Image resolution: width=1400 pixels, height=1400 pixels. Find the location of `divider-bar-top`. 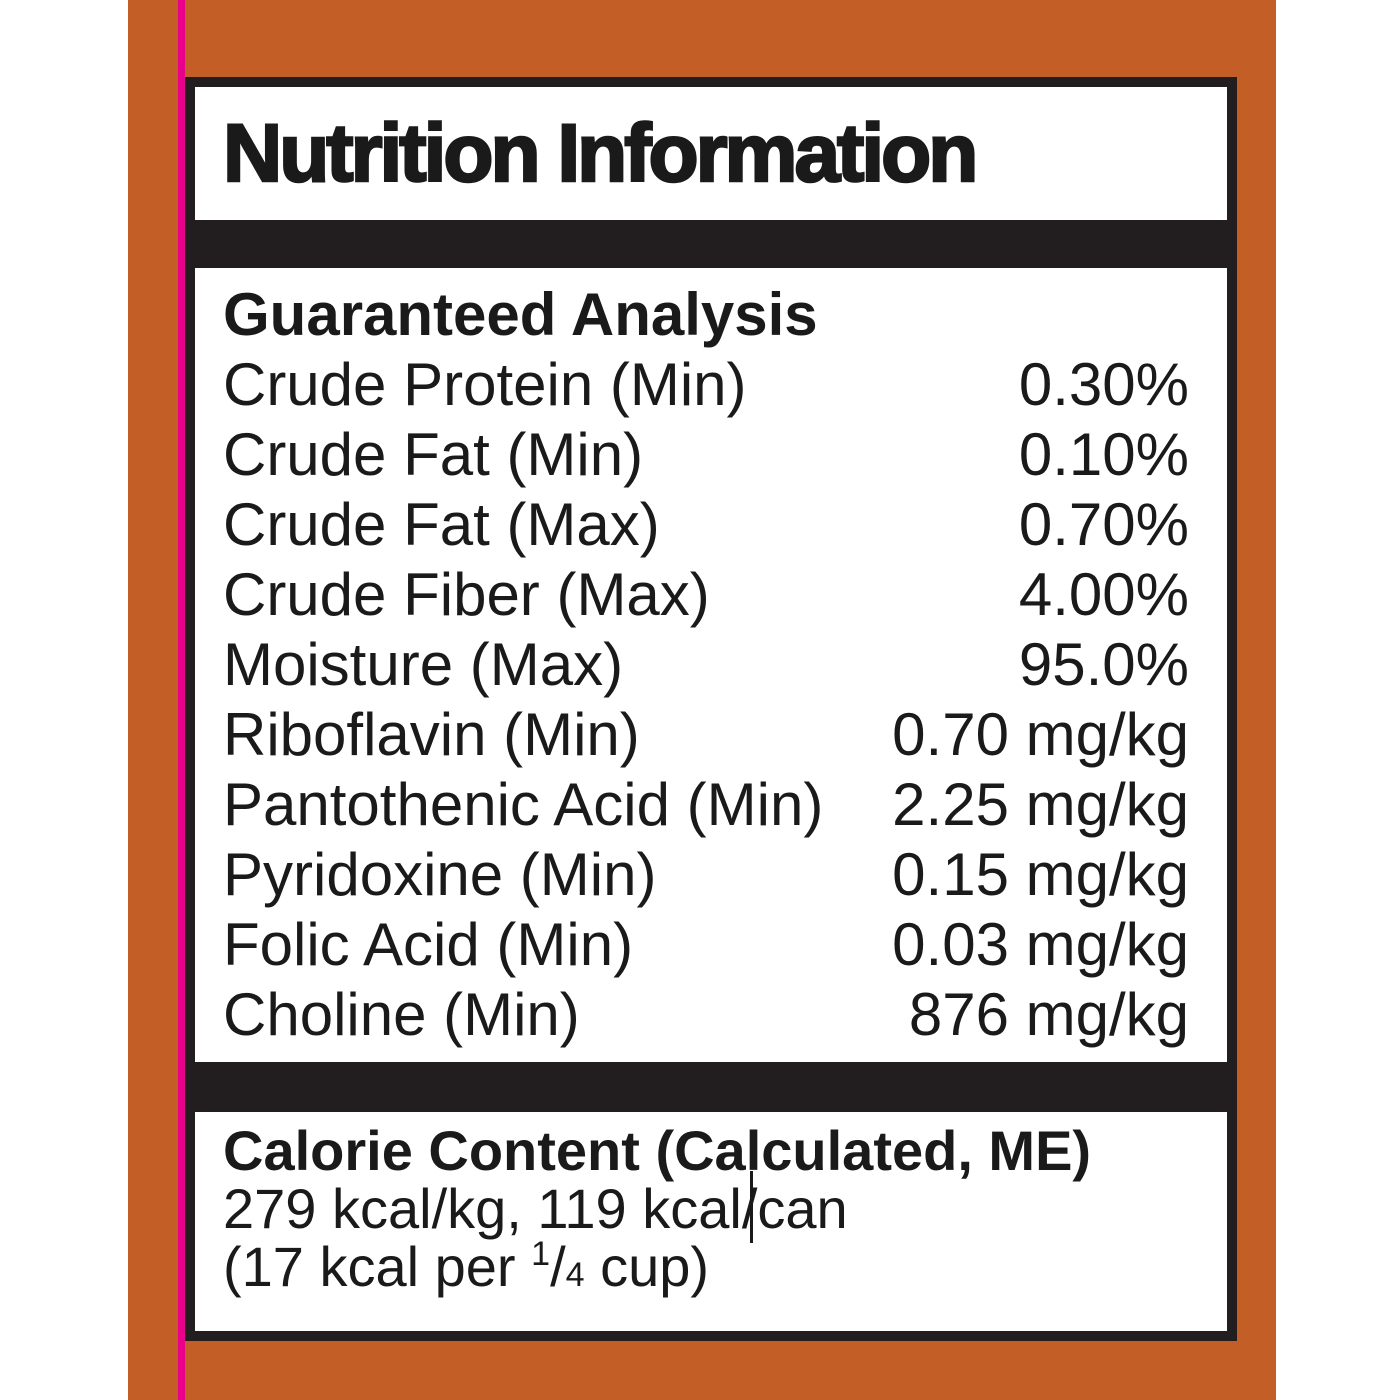

divider-bar-top is located at coordinates (711, 244).